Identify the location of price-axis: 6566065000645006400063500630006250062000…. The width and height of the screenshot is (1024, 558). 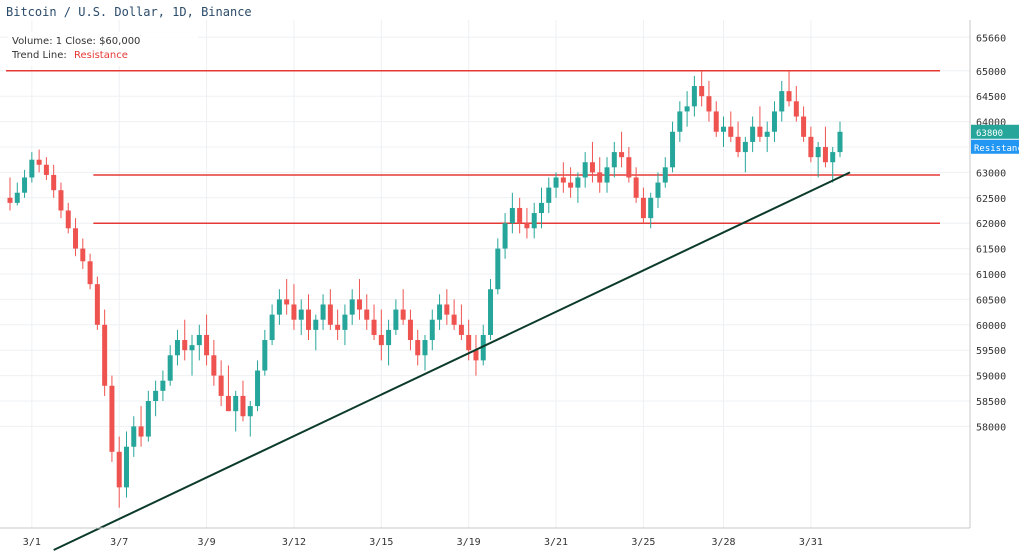
(991, 233).